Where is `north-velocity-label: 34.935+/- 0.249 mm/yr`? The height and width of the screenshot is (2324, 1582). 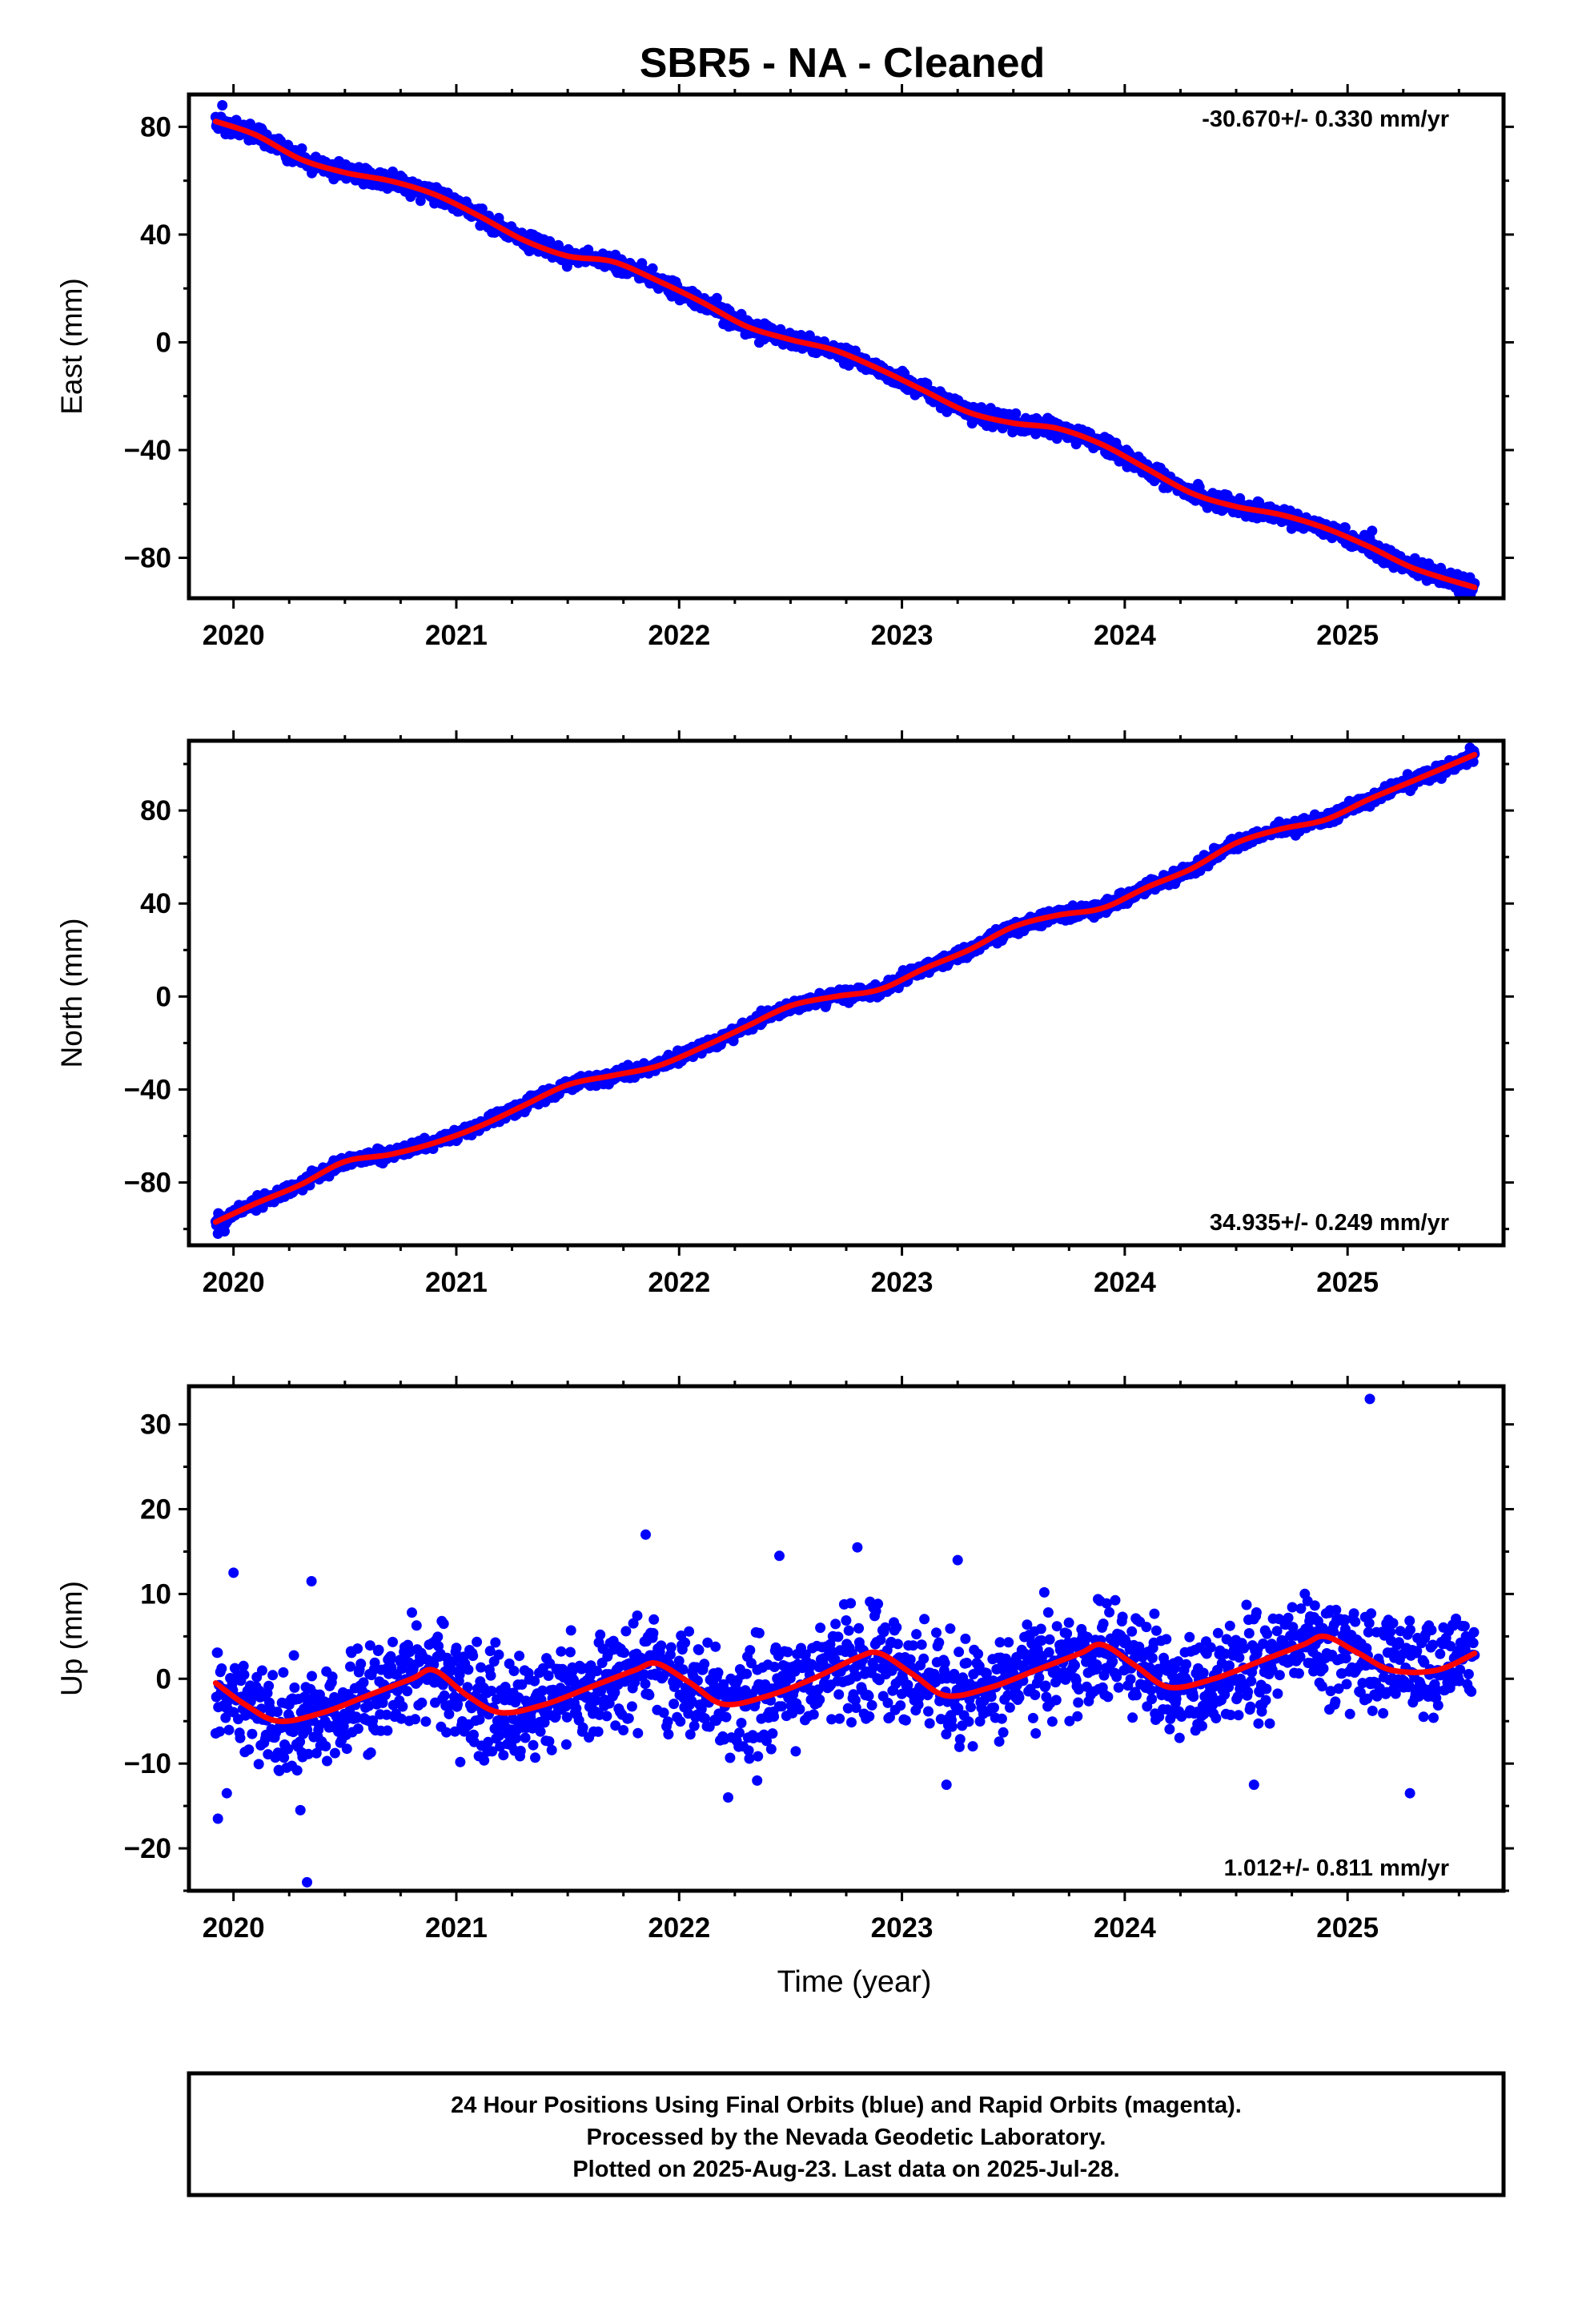 north-velocity-label: 34.935+/- 0.249 mm/yr is located at coordinates (1329, 1223).